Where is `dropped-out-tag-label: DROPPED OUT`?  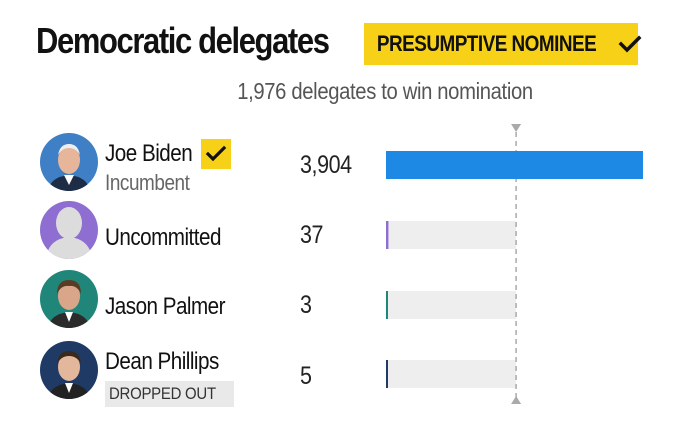
dropped-out-tag-label: DROPPED OUT is located at coordinates (162, 393).